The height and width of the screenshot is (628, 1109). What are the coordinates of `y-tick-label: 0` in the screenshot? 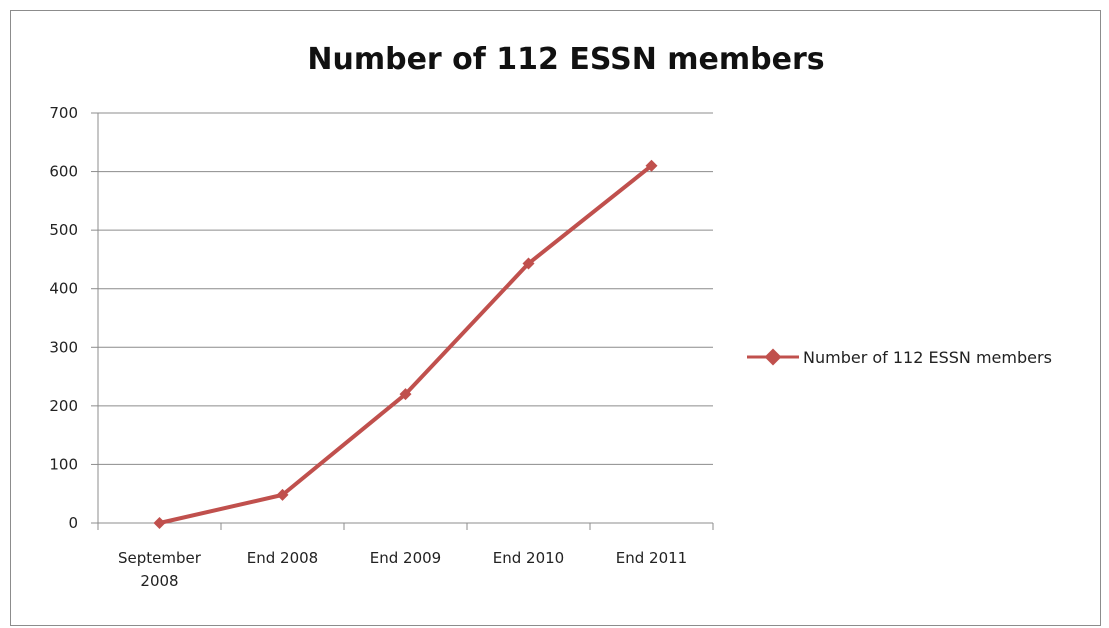 It's located at (73, 523).